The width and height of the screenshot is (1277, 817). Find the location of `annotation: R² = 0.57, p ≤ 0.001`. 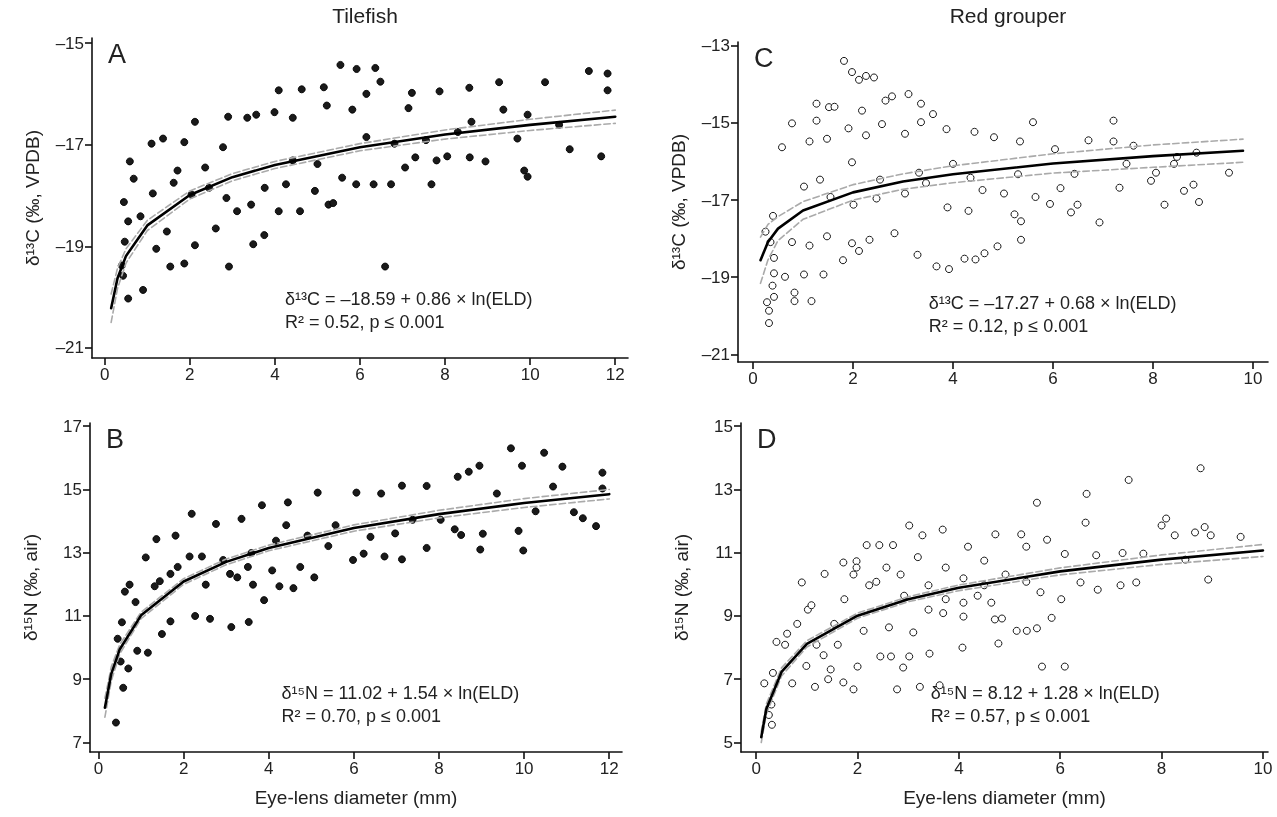

annotation: R² = 0.57, p ≤ 0.001 is located at coordinates (1010, 716).